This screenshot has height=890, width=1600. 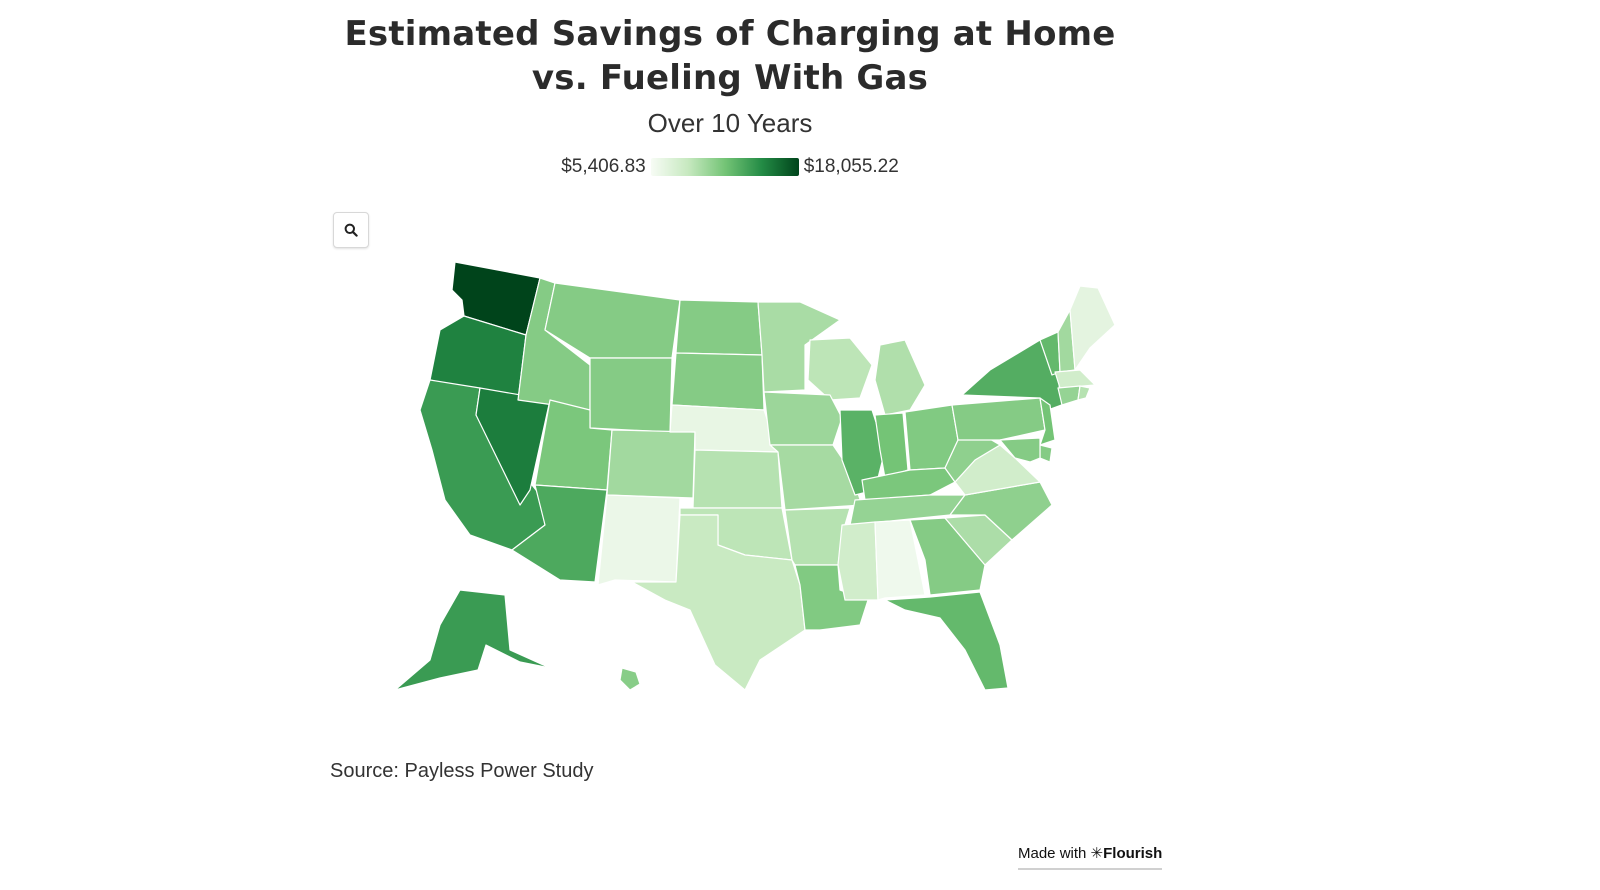 I want to click on source-note: Source: Payless Power Study, so click(x=462, y=771).